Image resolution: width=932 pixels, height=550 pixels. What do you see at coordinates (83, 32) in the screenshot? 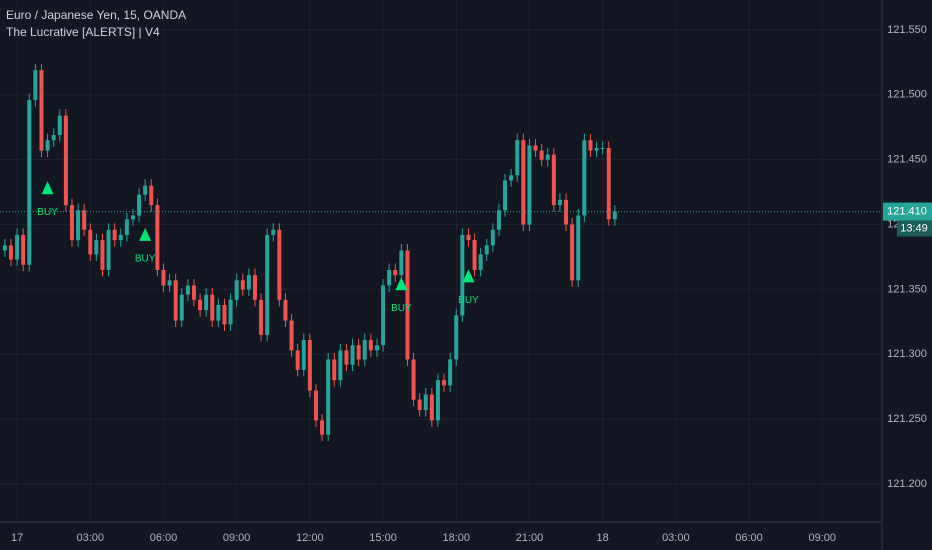
I see `indicator-name: The Lucrative [ALERTS] | V4` at bounding box center [83, 32].